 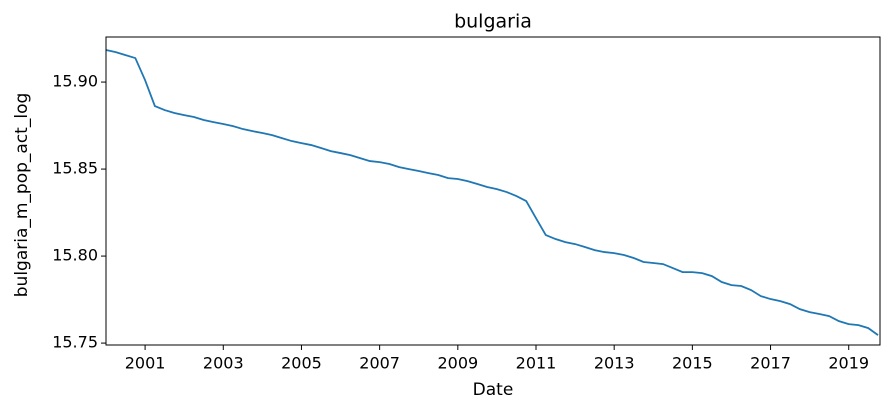 What do you see at coordinates (75, 81) in the screenshot?
I see `y-tick-label: 15.90` at bounding box center [75, 81].